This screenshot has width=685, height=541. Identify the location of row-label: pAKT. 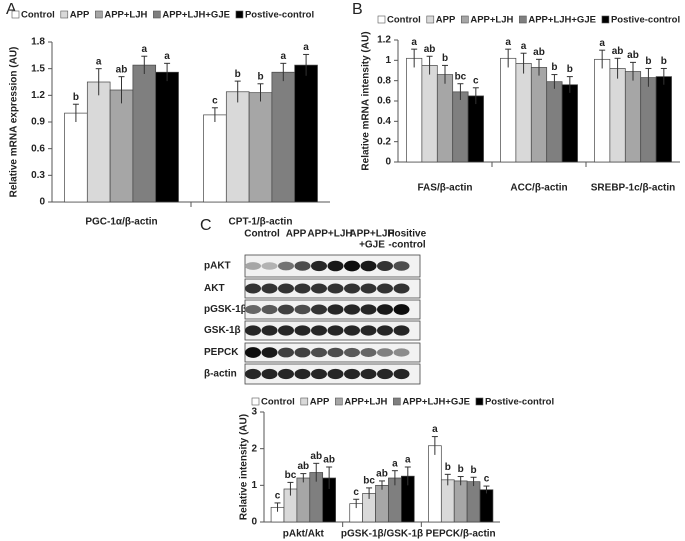
(217, 266).